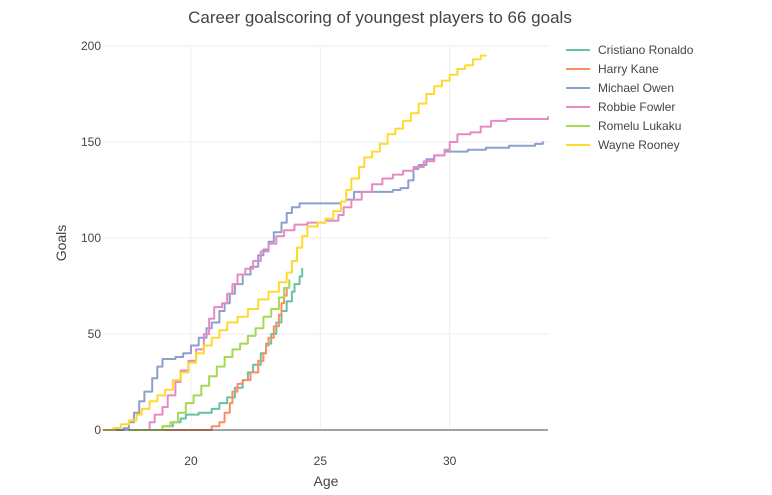 The width and height of the screenshot is (772, 495). I want to click on x-tick-label: 30, so click(450, 461).